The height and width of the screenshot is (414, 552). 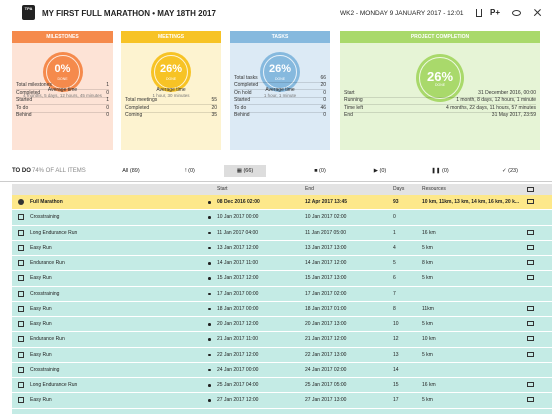 I want to click on days: 1, so click(x=394, y=232).